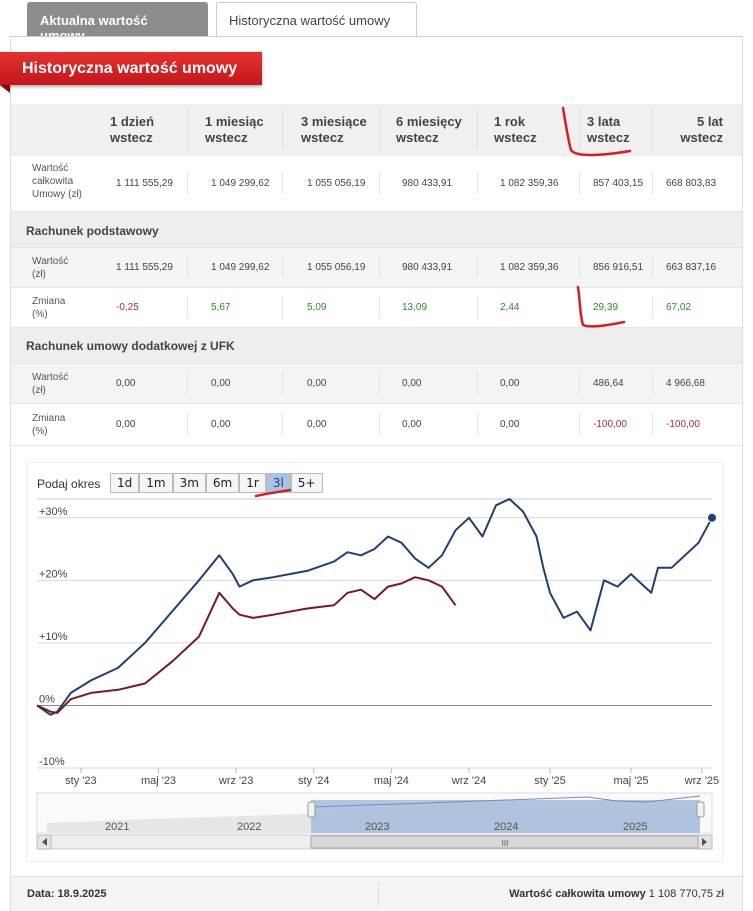 The image size is (753, 911). Describe the element at coordinates (92, 231) in the screenshot. I see `section-basic-label: Rachunek podstawowy` at that location.